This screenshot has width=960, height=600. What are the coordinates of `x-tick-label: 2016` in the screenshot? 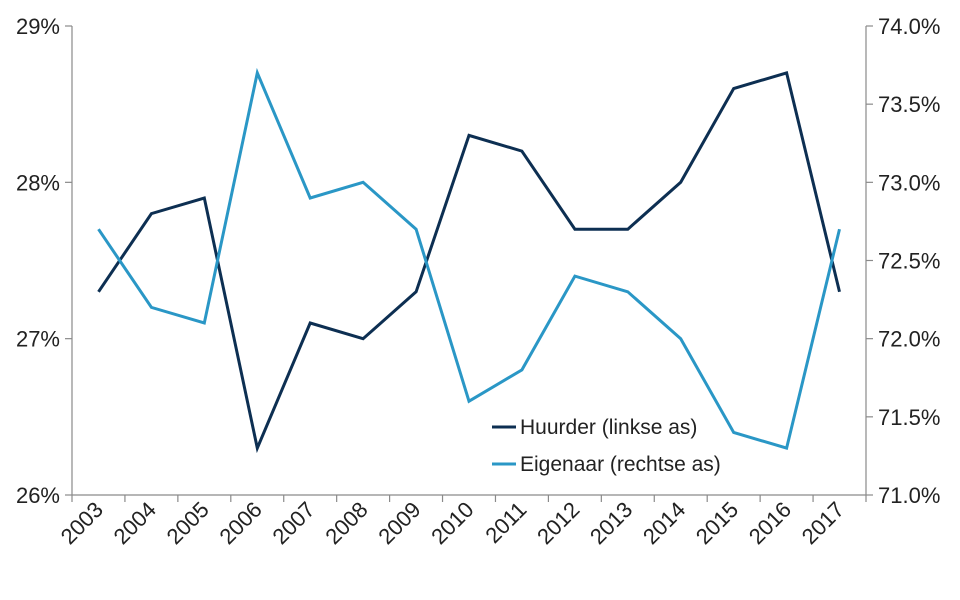 It's located at (770, 523).